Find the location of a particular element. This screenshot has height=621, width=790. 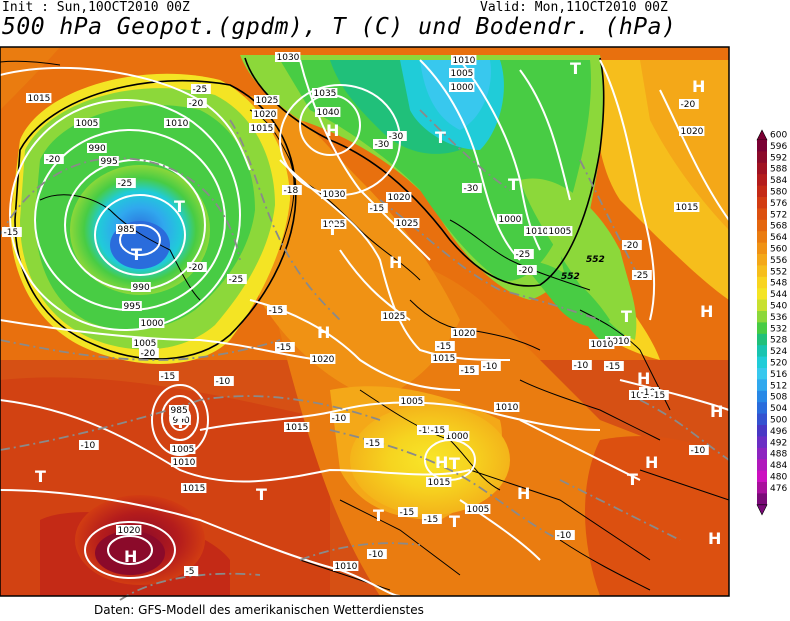

legend-label: 524 is located at coordinates (778, 352).